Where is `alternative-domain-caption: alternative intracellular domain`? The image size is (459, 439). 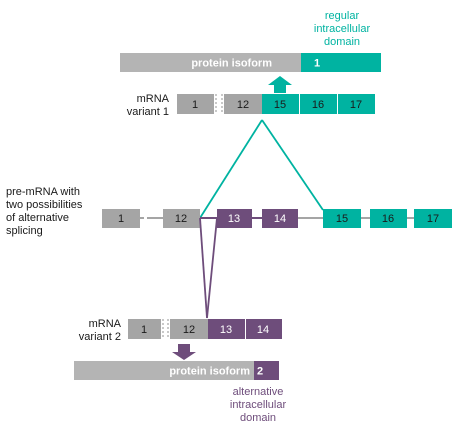 alternative-domain-caption: alternative intracellular domain is located at coordinates (258, 405).